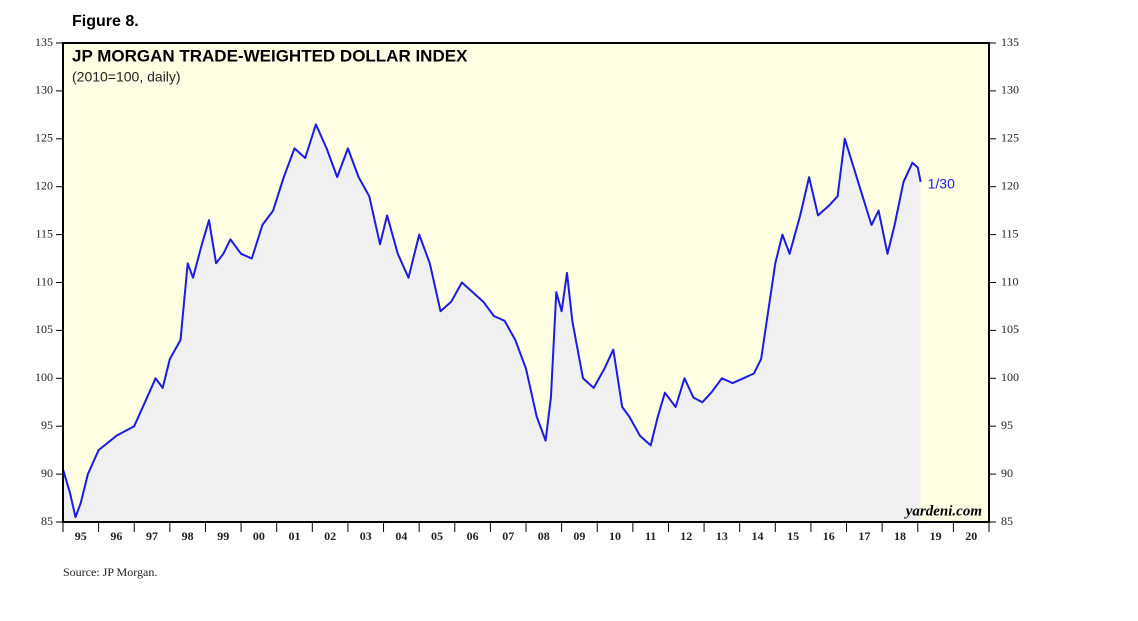  Describe the element at coordinates (44, 281) in the screenshot. I see `y-tick-label: 110` at that location.